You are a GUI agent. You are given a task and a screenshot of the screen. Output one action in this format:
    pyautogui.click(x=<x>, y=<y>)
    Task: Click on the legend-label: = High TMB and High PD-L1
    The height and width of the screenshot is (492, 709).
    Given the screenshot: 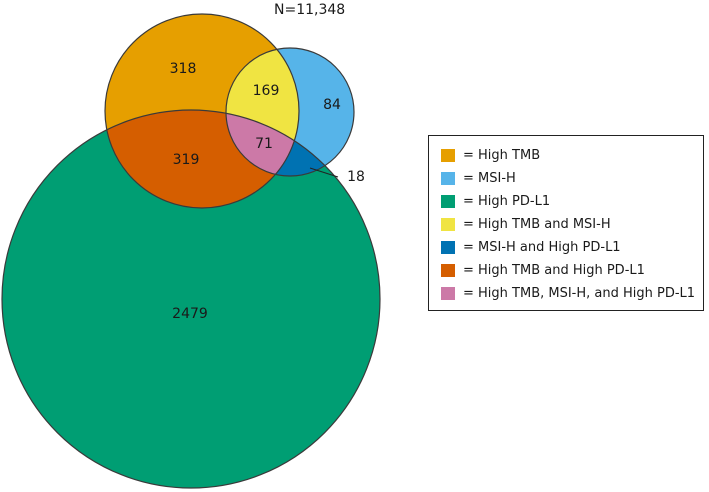 What is the action you would take?
    pyautogui.click(x=554, y=270)
    